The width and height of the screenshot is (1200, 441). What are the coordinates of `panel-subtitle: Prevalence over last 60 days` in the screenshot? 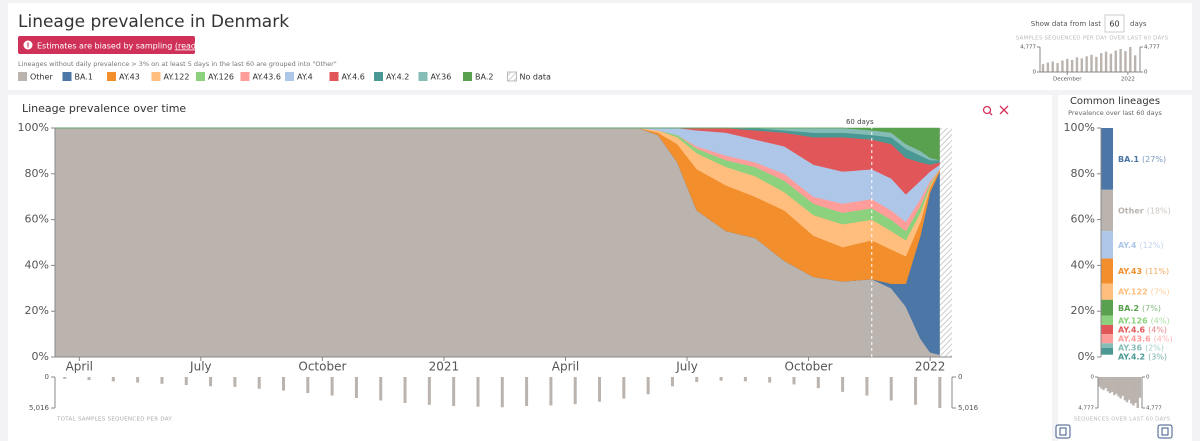 It's located at (1115, 113).